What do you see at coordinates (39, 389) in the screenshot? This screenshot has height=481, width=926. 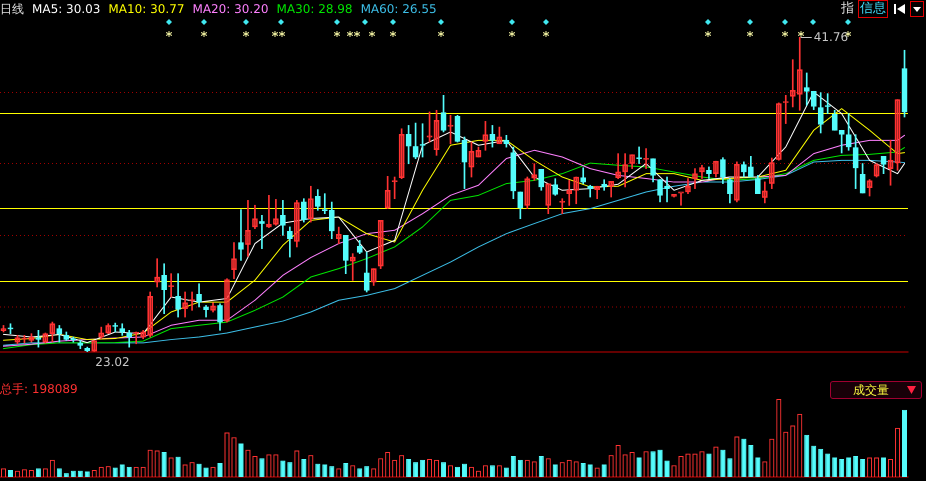 I see `text: 总手: 198089` at bounding box center [39, 389].